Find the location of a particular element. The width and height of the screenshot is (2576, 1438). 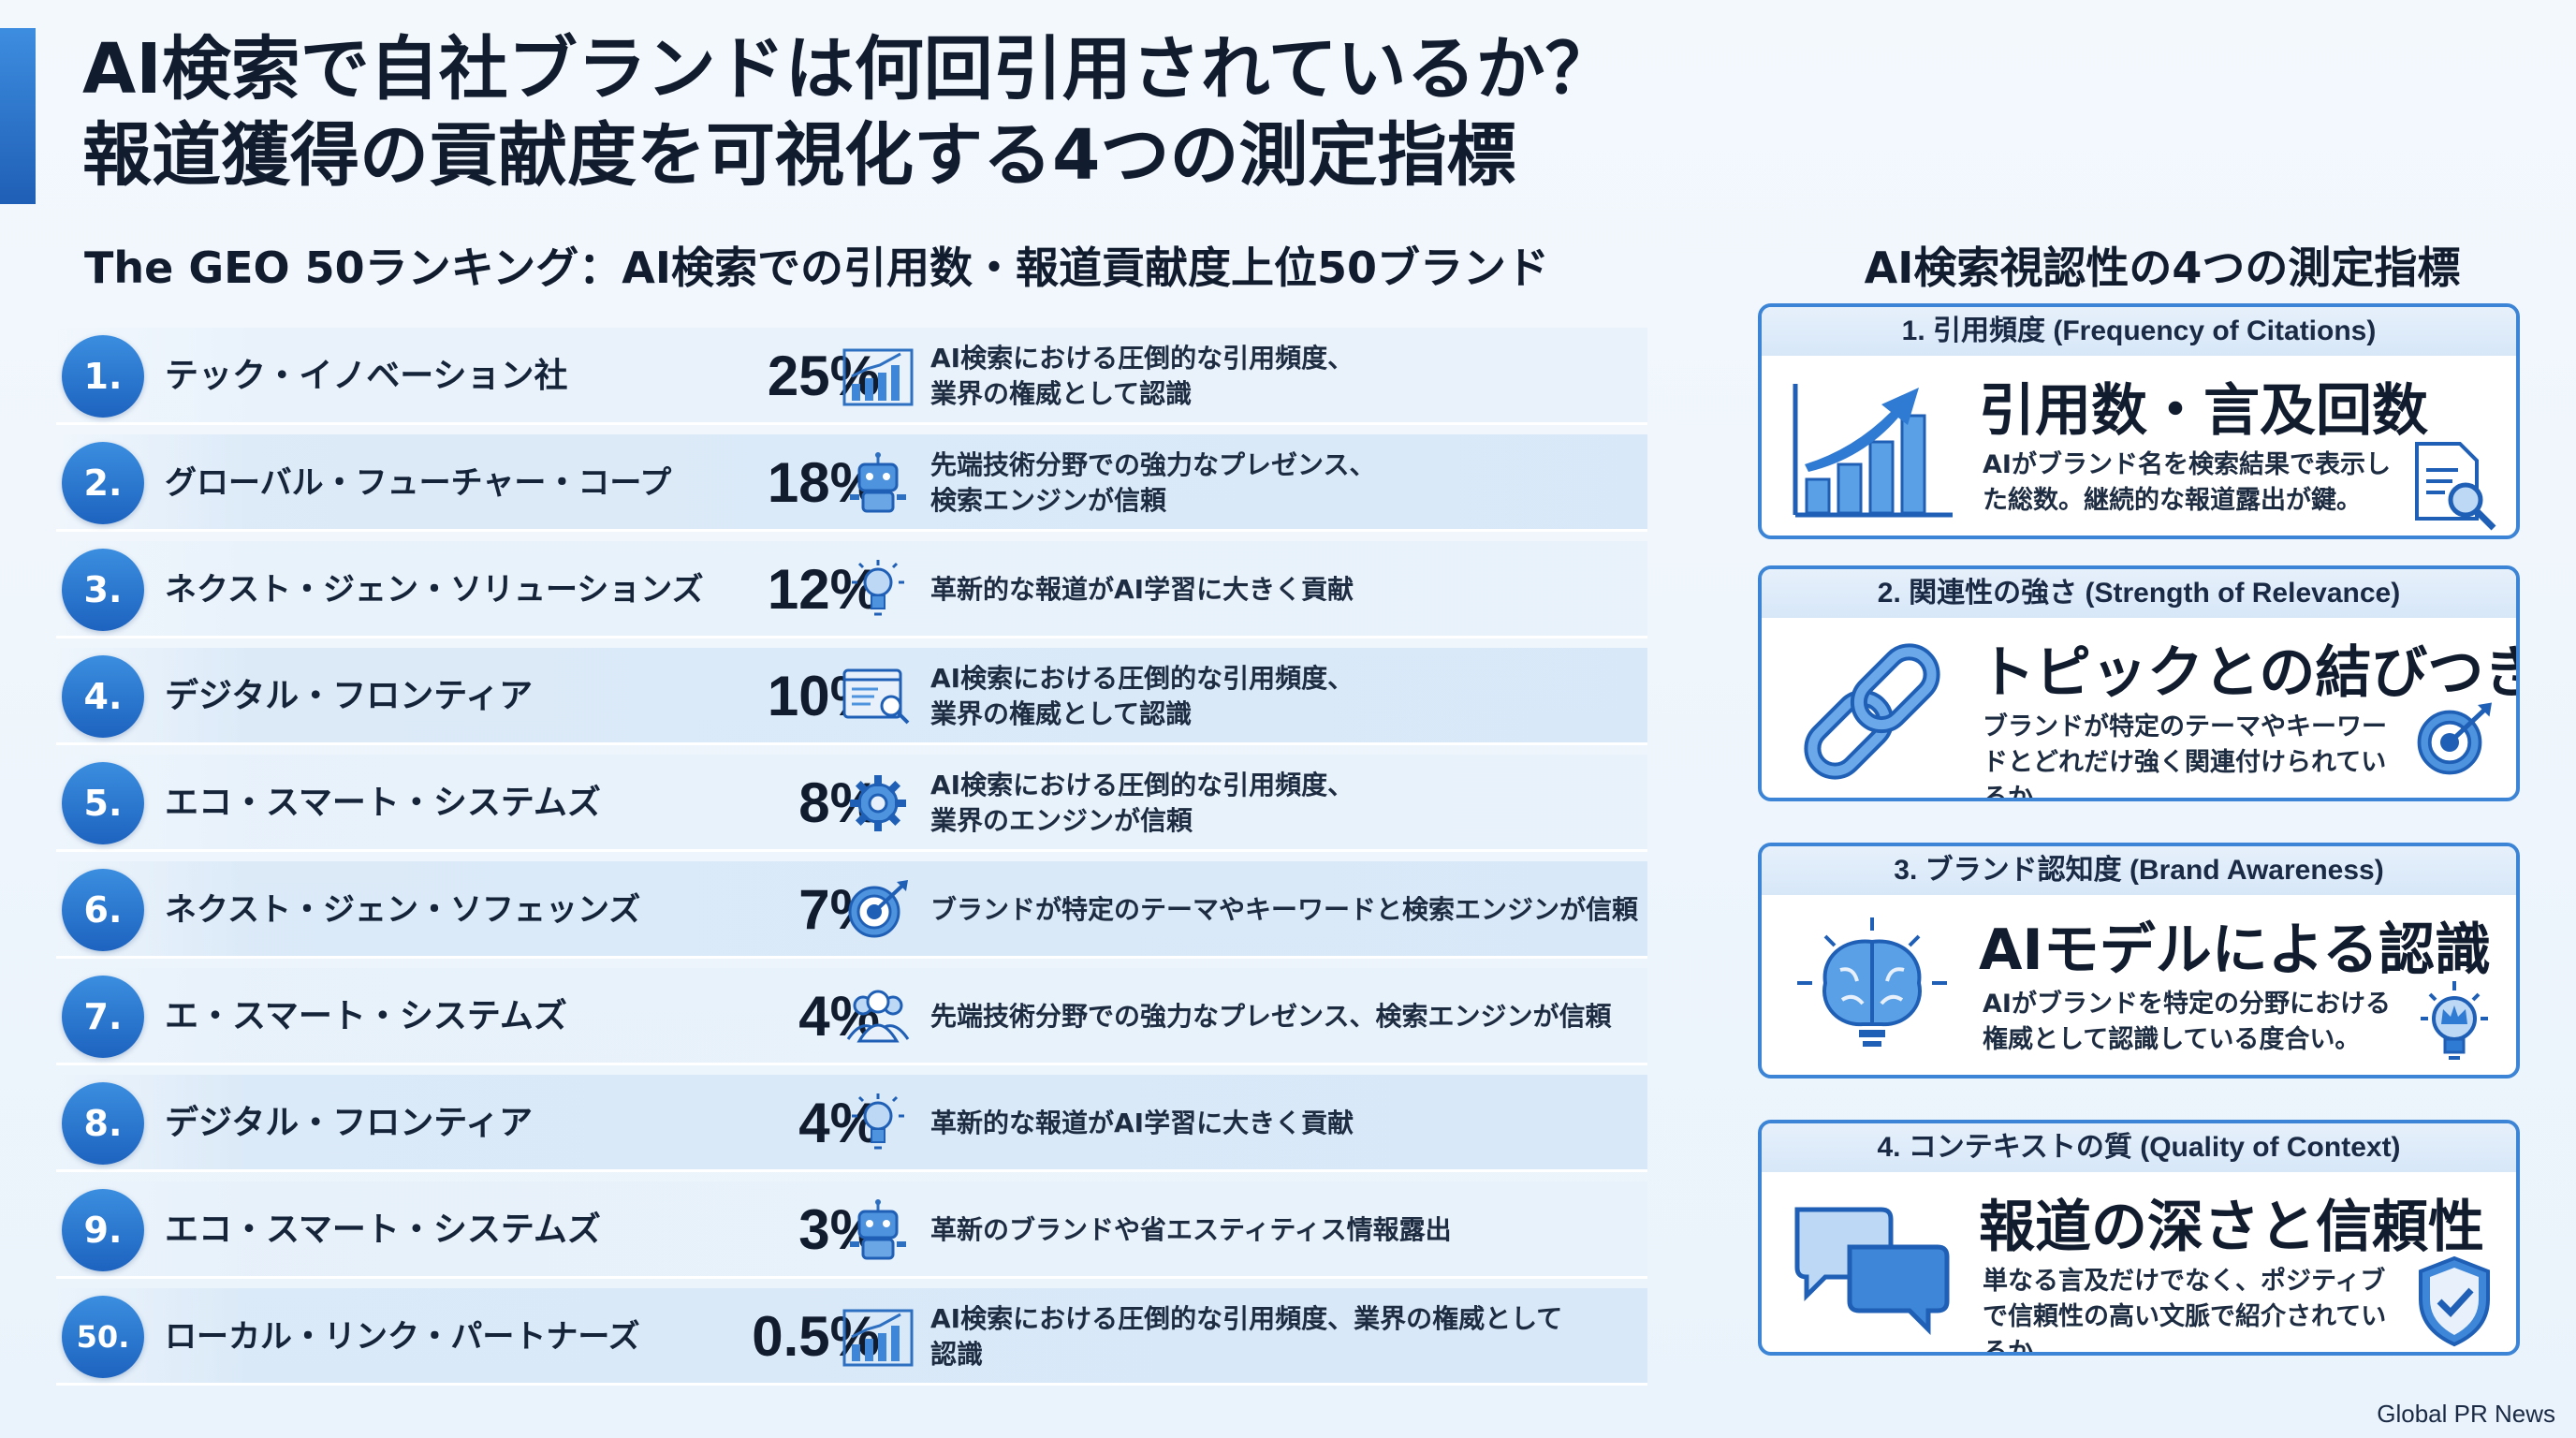

rank-badge: 3. is located at coordinates (103, 590).